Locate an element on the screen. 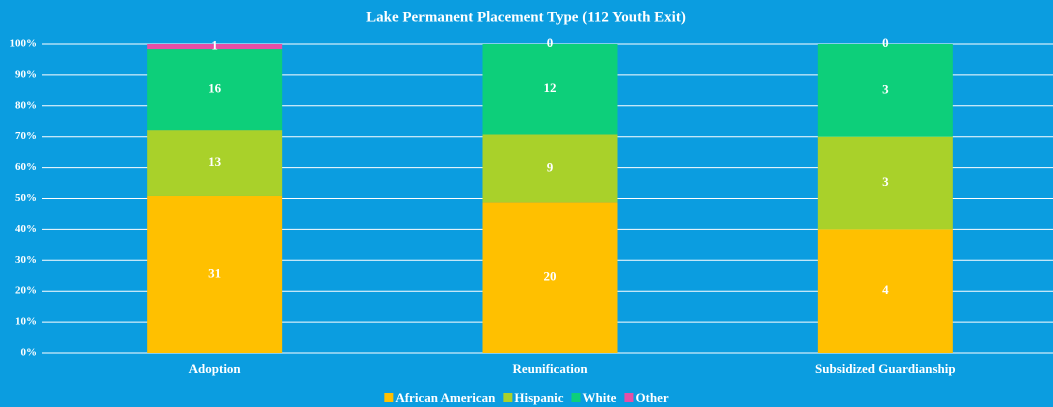 Image resolution: width=1053 pixels, height=407 pixels. data-label: 20 is located at coordinates (550, 276).